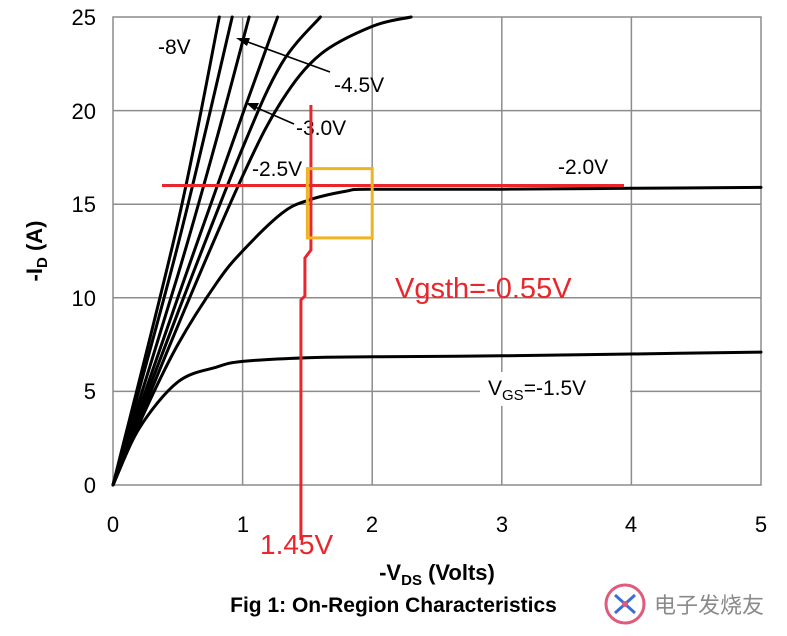 The image size is (787, 636). I want to click on x-tick-label: 1, so click(243, 524).